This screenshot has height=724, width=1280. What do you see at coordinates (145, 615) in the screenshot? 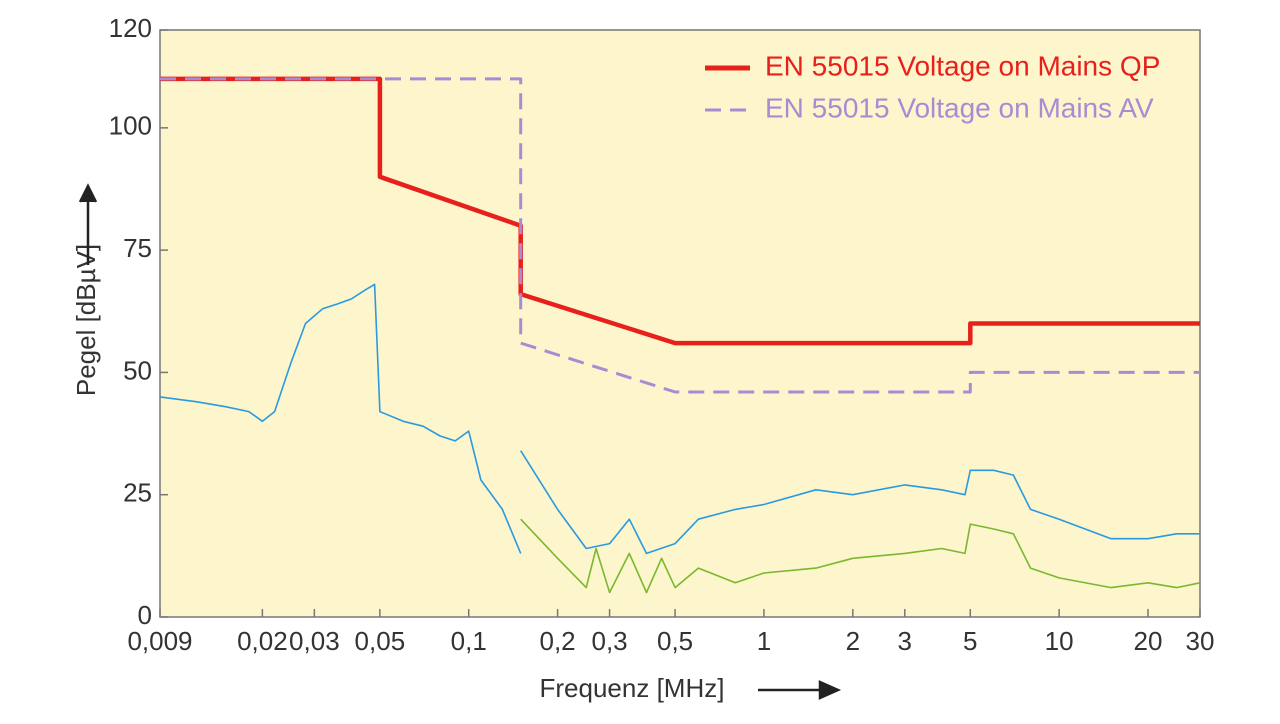
I see `y-tick-label: 0` at bounding box center [145, 615].